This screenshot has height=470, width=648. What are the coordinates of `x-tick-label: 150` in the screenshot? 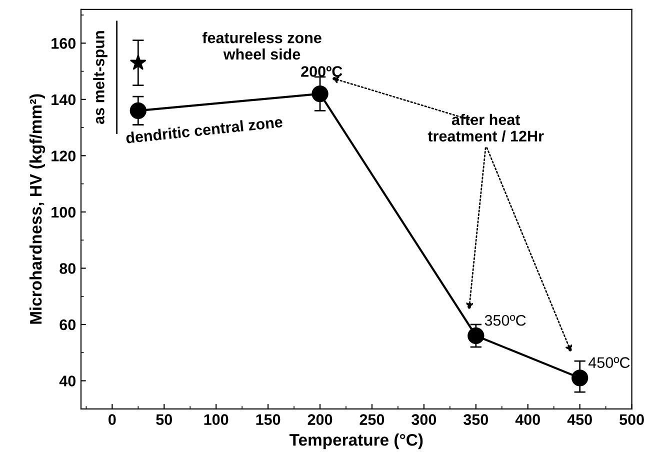 It's located at (268, 419).